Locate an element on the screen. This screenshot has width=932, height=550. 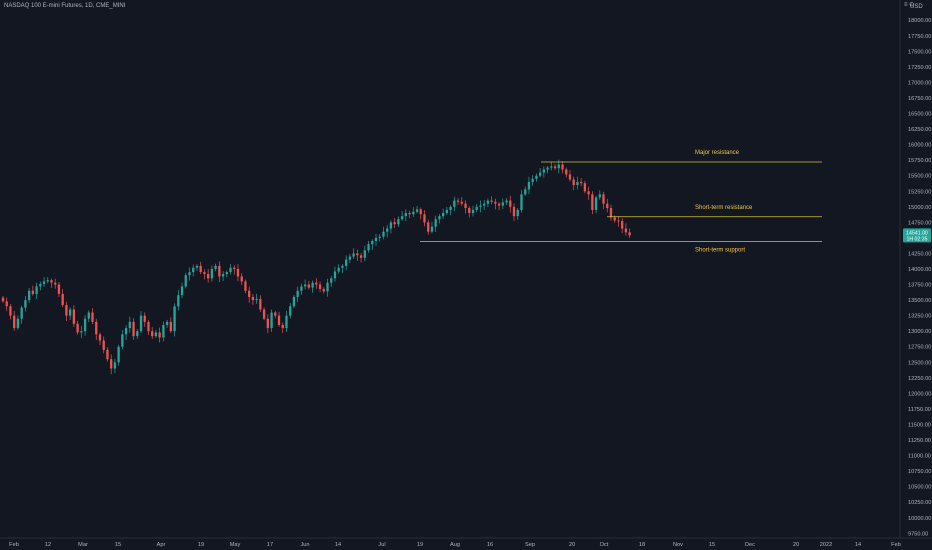
settings-icon: ≡ ⊙ is located at coordinates (909, 5).